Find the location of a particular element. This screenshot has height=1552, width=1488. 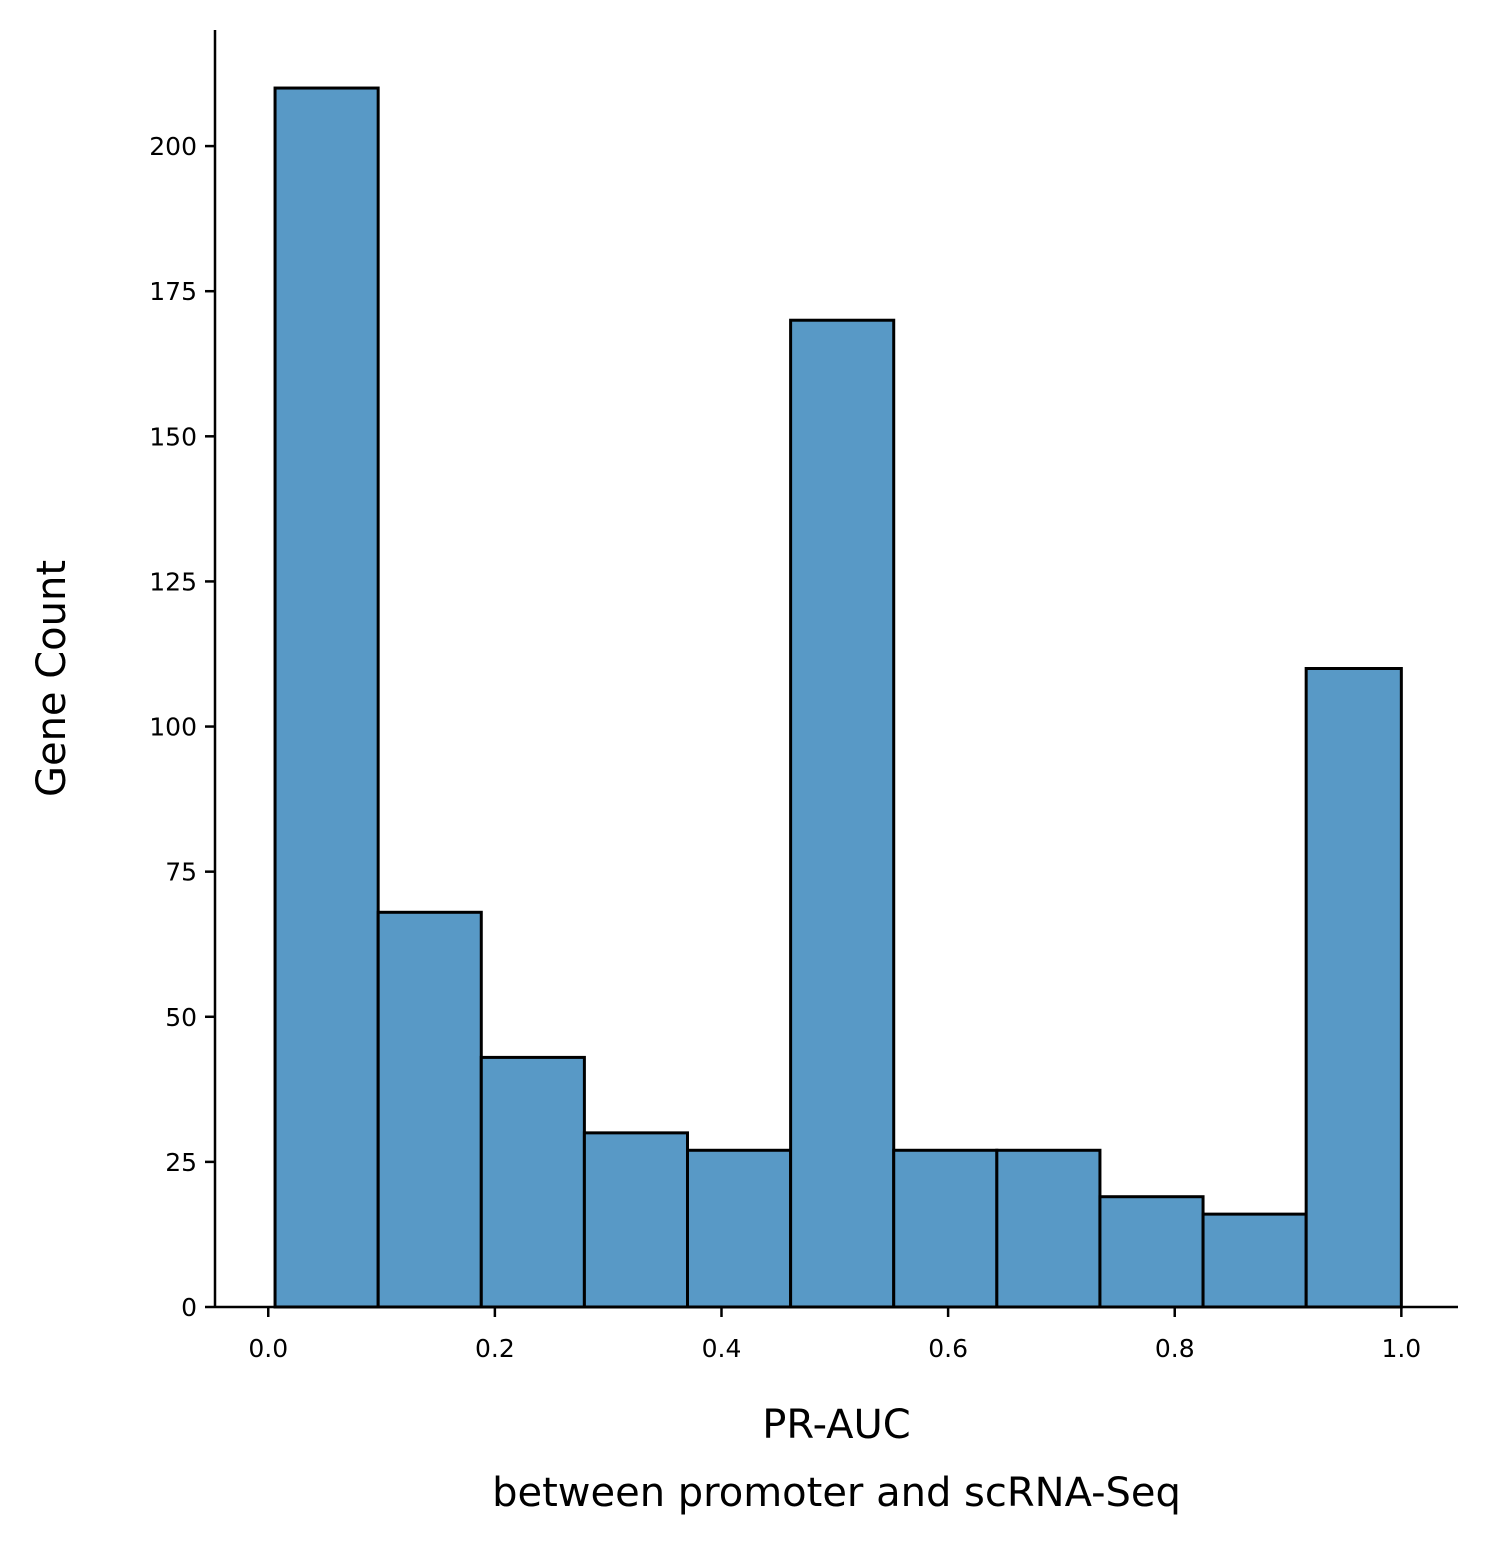

y-tick-label: 125 is located at coordinates (173, 581).